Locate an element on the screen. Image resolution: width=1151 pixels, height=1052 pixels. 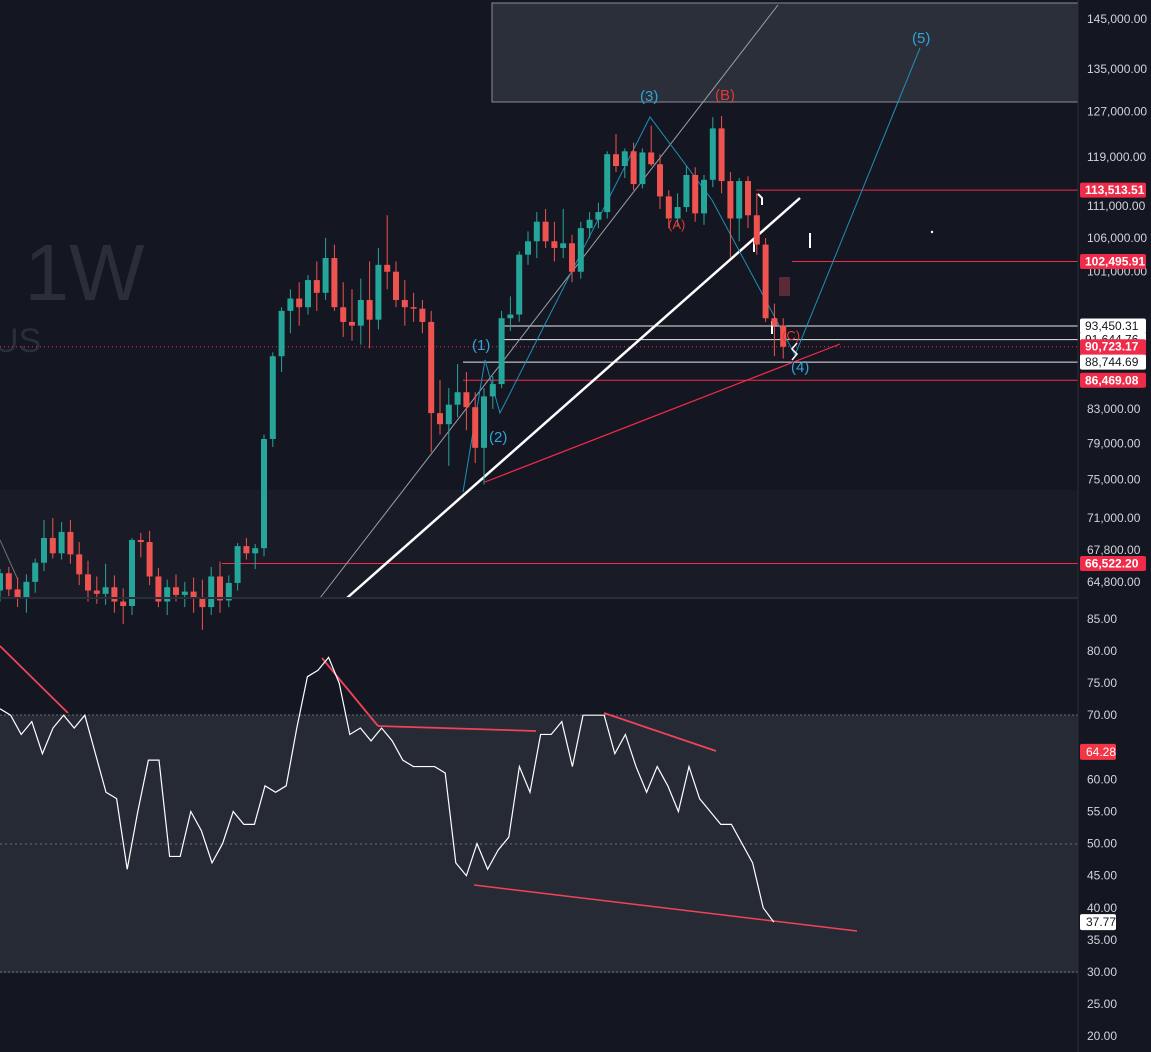
marker-squiggle is located at coordinates (794, 351).